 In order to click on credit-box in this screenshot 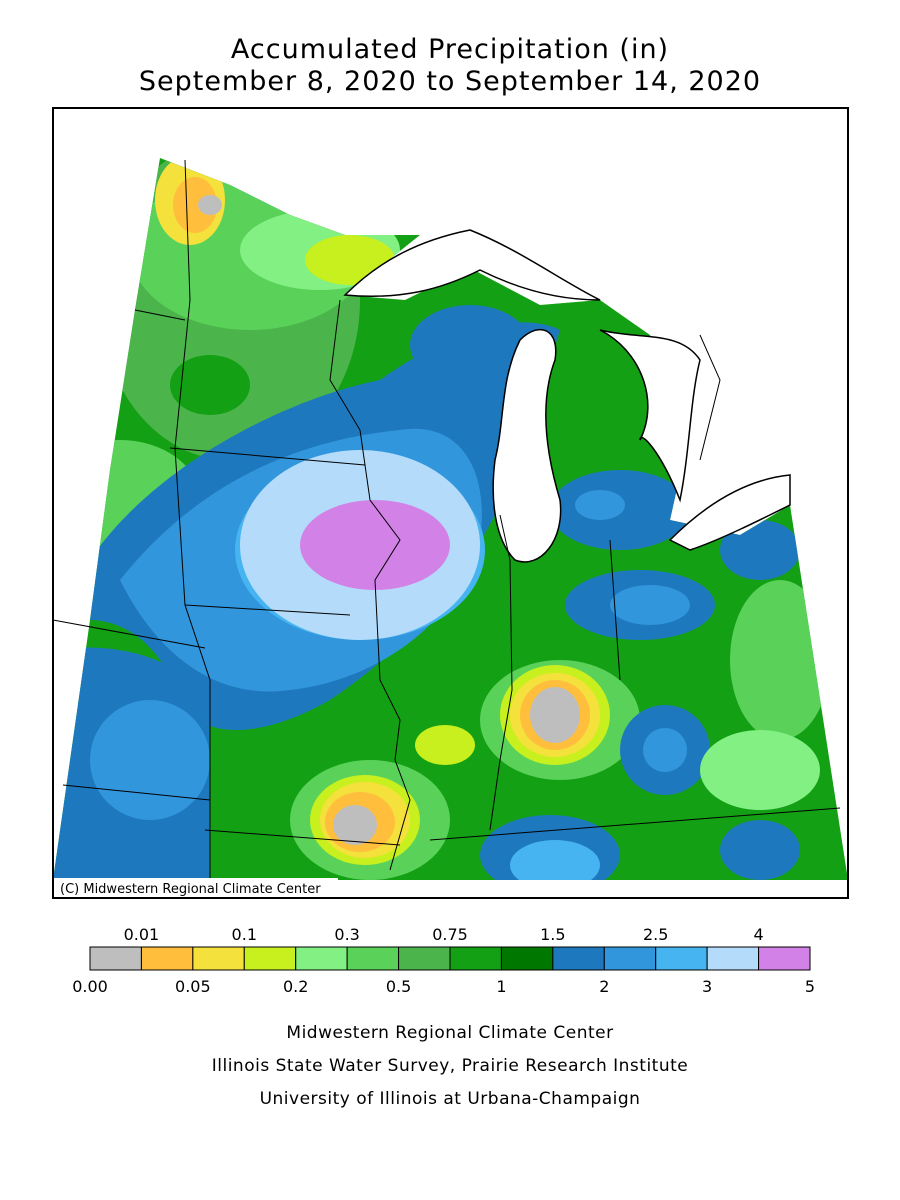, I will do `click(196, 887)`.